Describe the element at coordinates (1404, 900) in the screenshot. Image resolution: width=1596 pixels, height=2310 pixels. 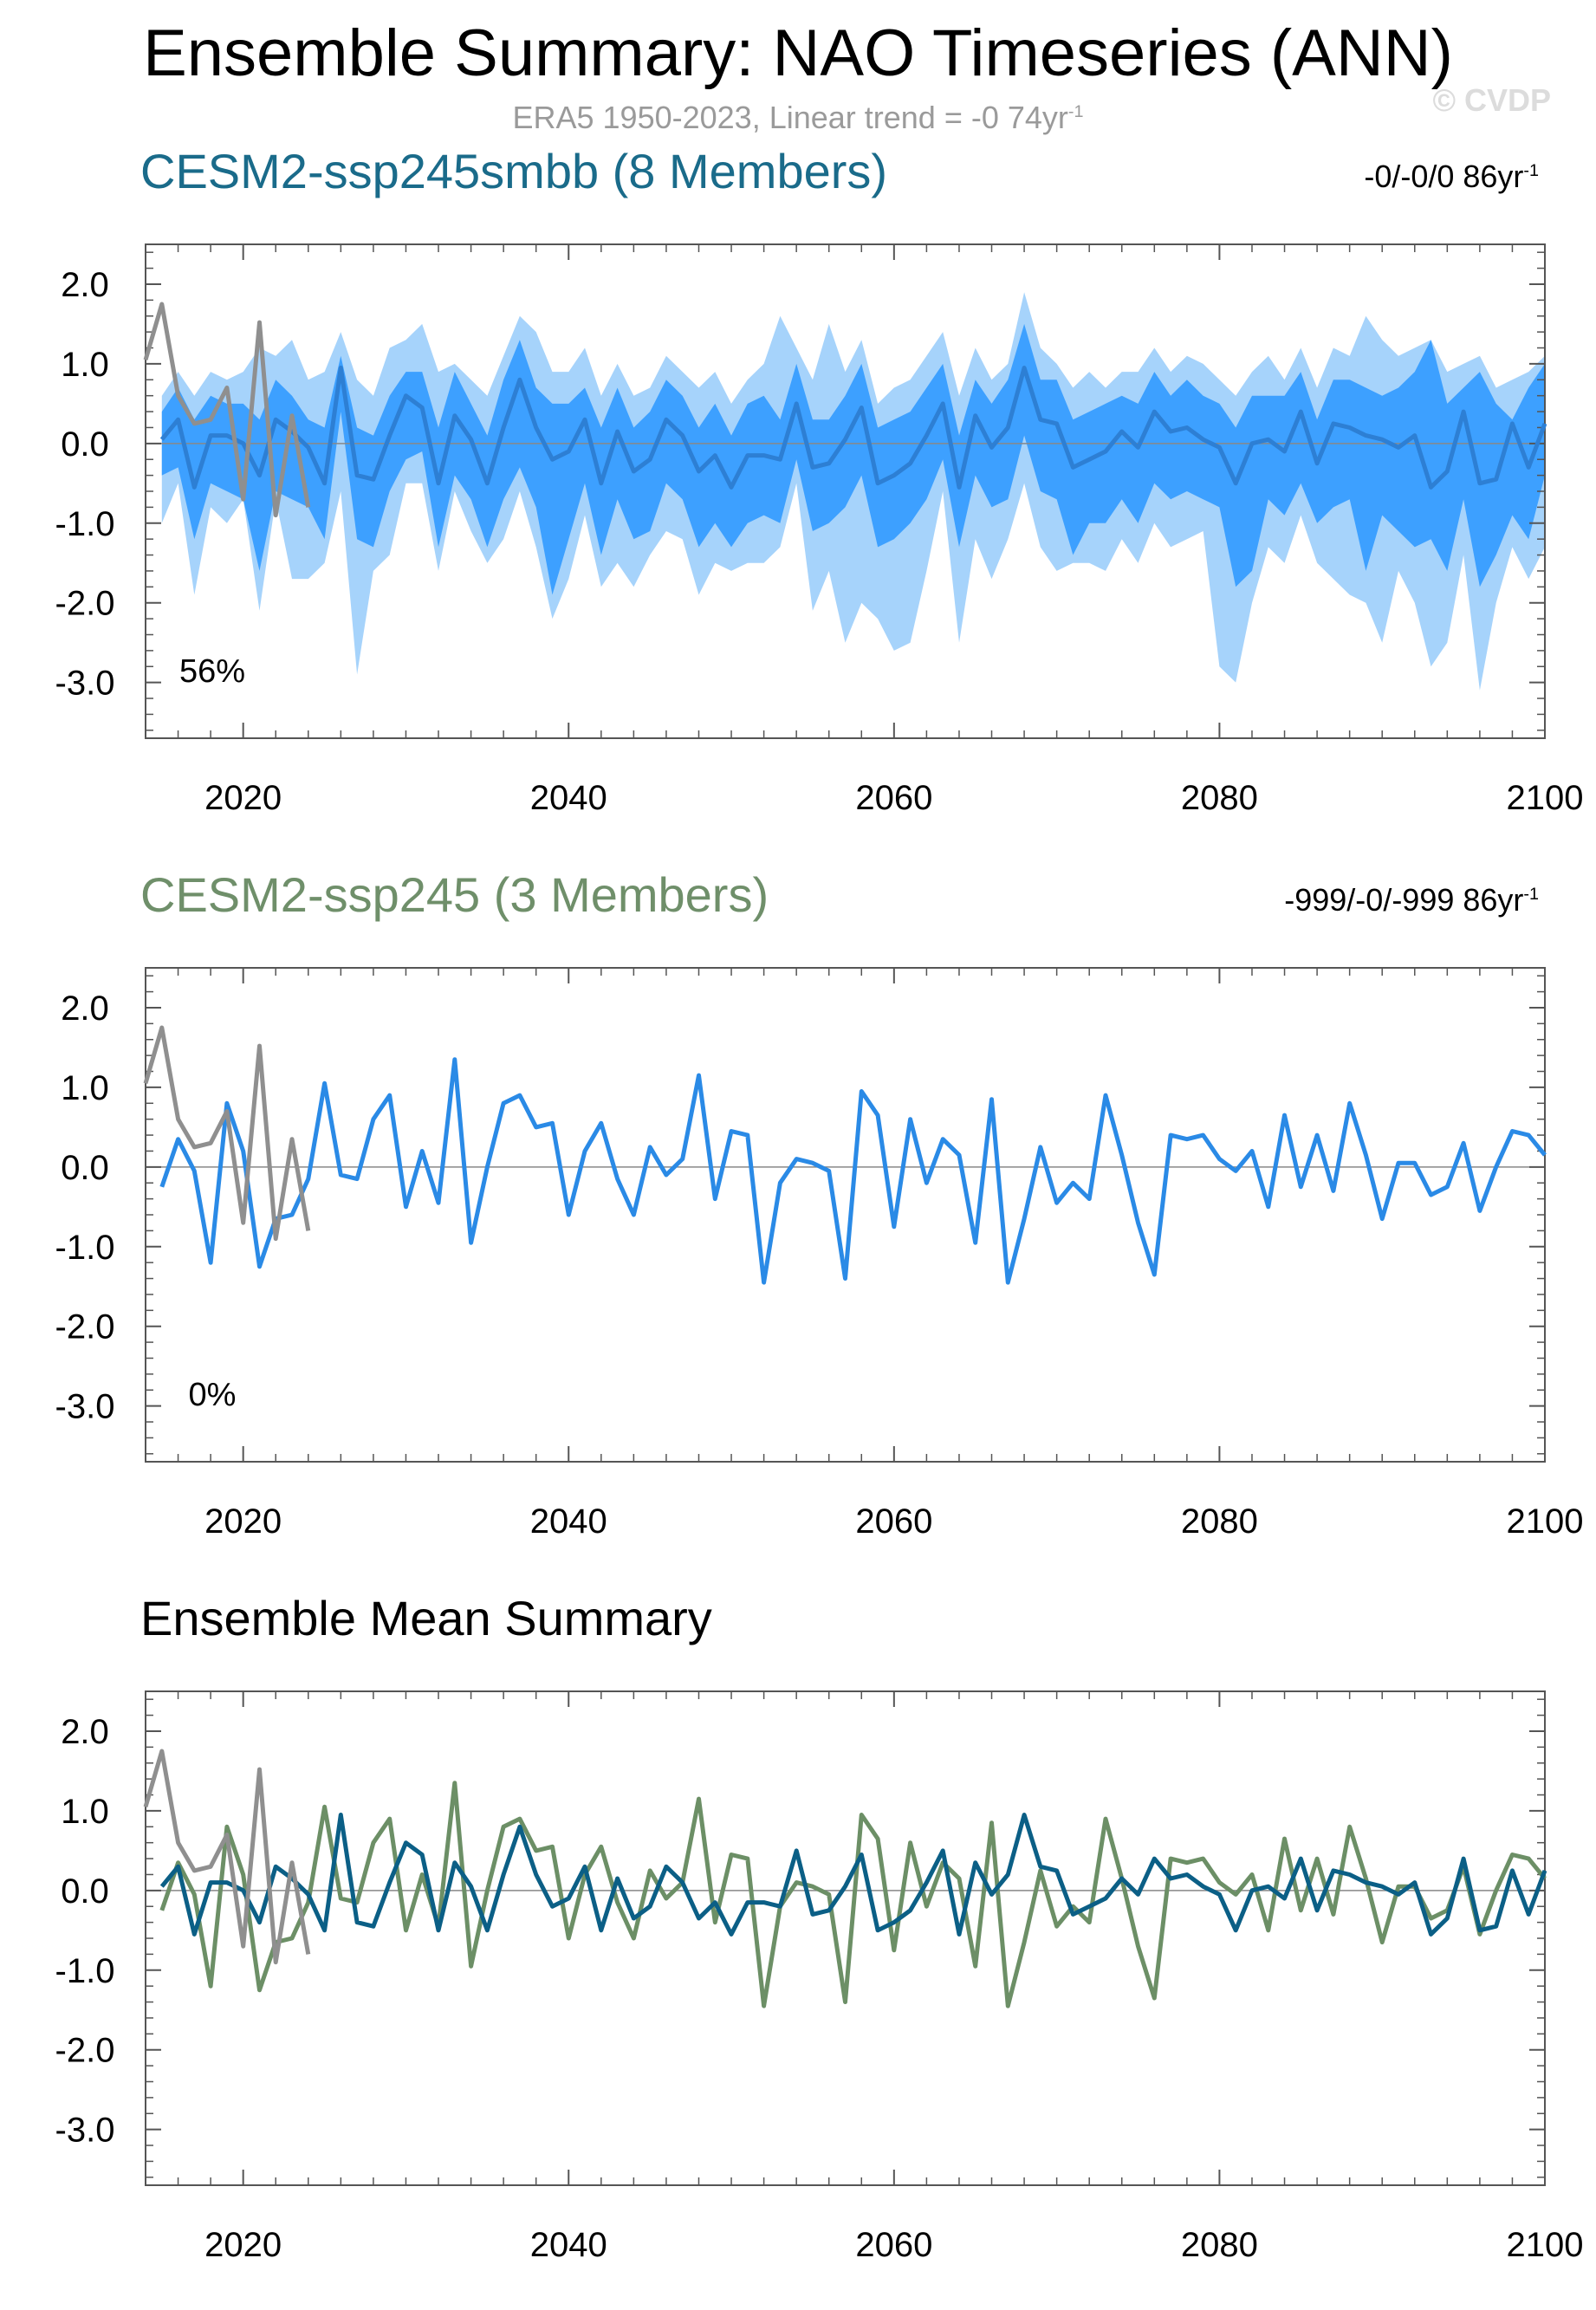
I see `panel2-trend-text: -999/-0/-999 86yr` at that location.